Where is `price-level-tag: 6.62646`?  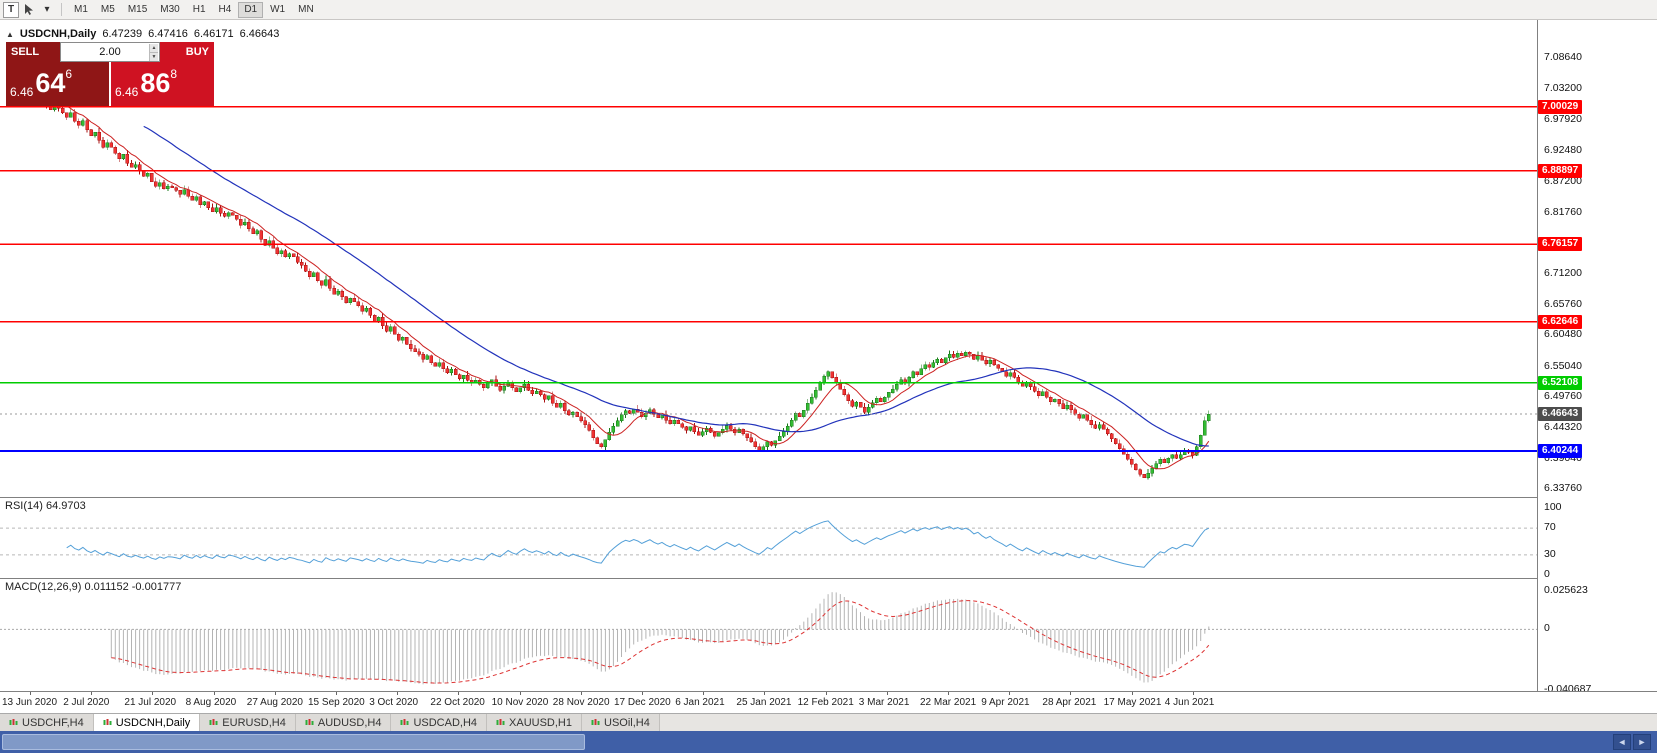 price-level-tag: 6.62646 is located at coordinates (1560, 321).